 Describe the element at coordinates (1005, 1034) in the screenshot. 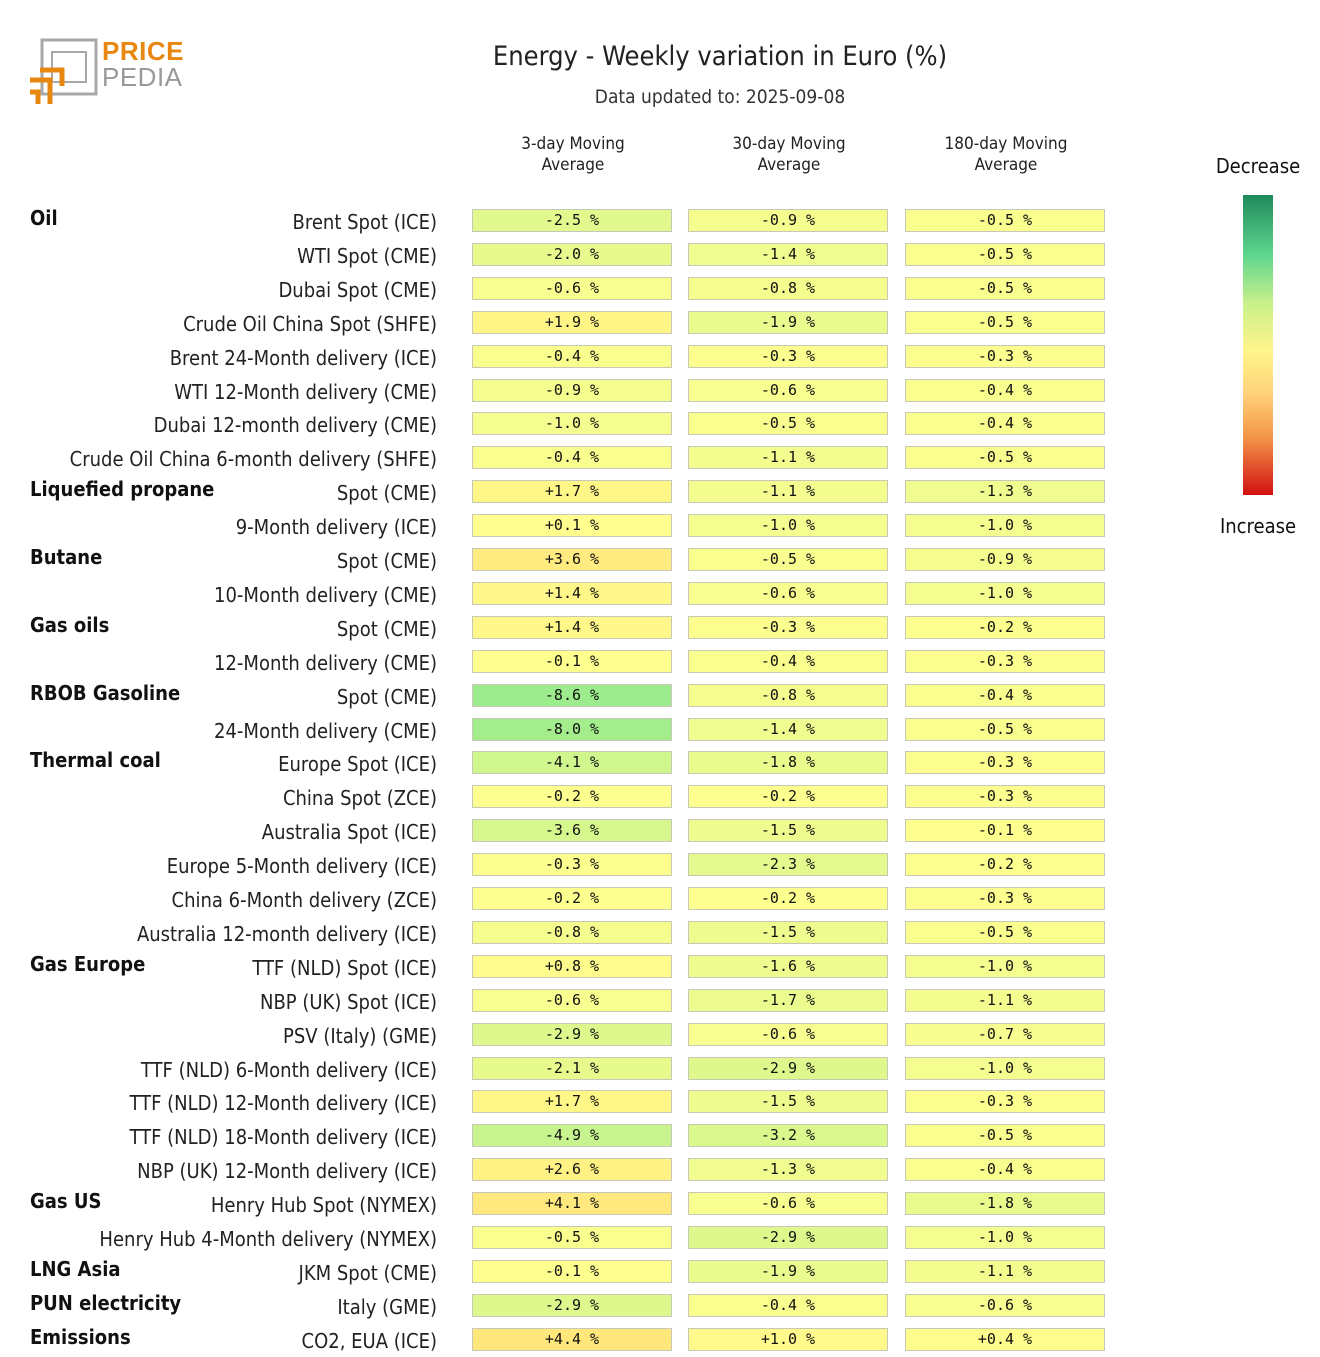

I see `heatmap-cell: -0.7 %` at that location.